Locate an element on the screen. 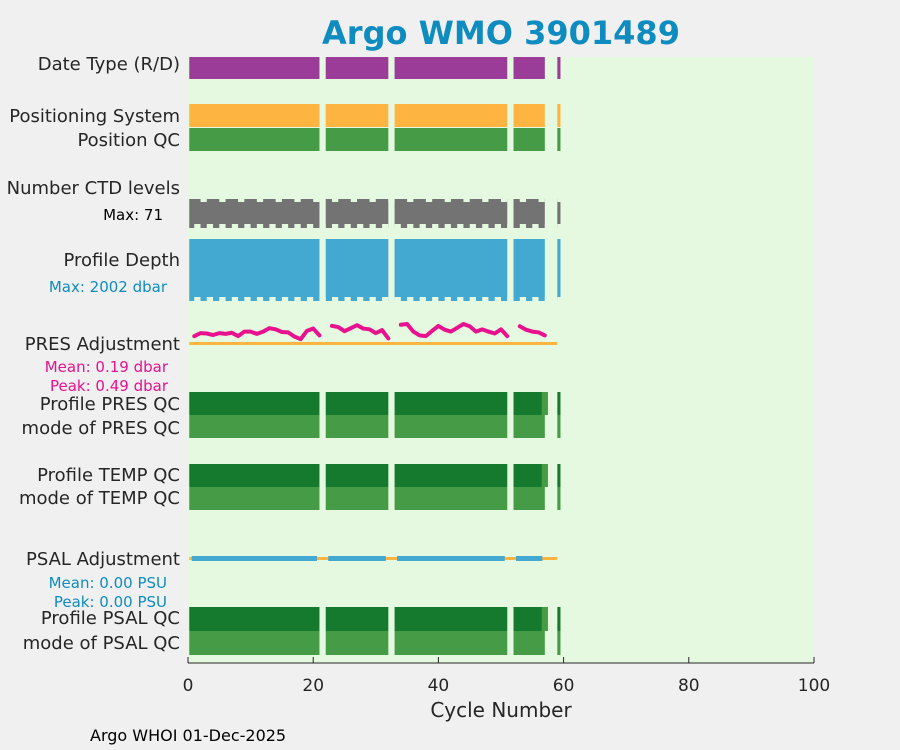  row-note: Mean: 0.00 PSU is located at coordinates (108, 583).